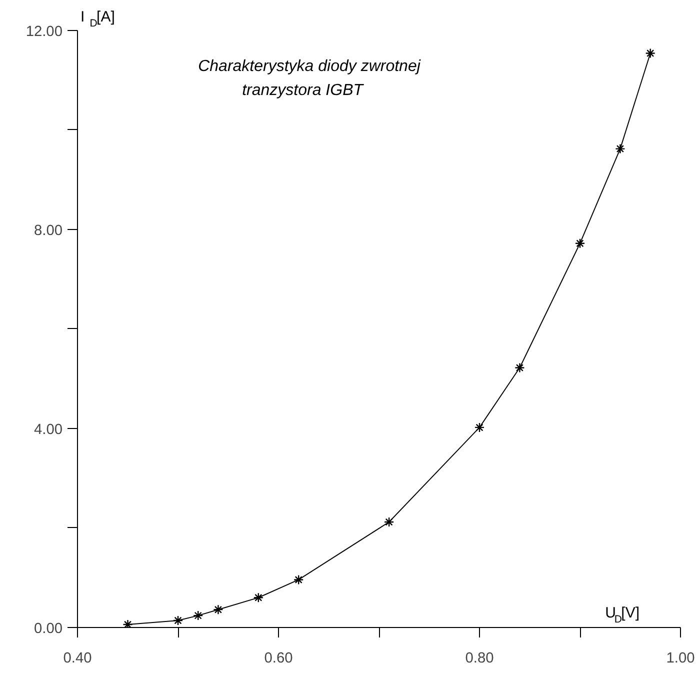  What do you see at coordinates (77, 658) in the screenshot?
I see `x-tick-label: 0.40` at bounding box center [77, 658].